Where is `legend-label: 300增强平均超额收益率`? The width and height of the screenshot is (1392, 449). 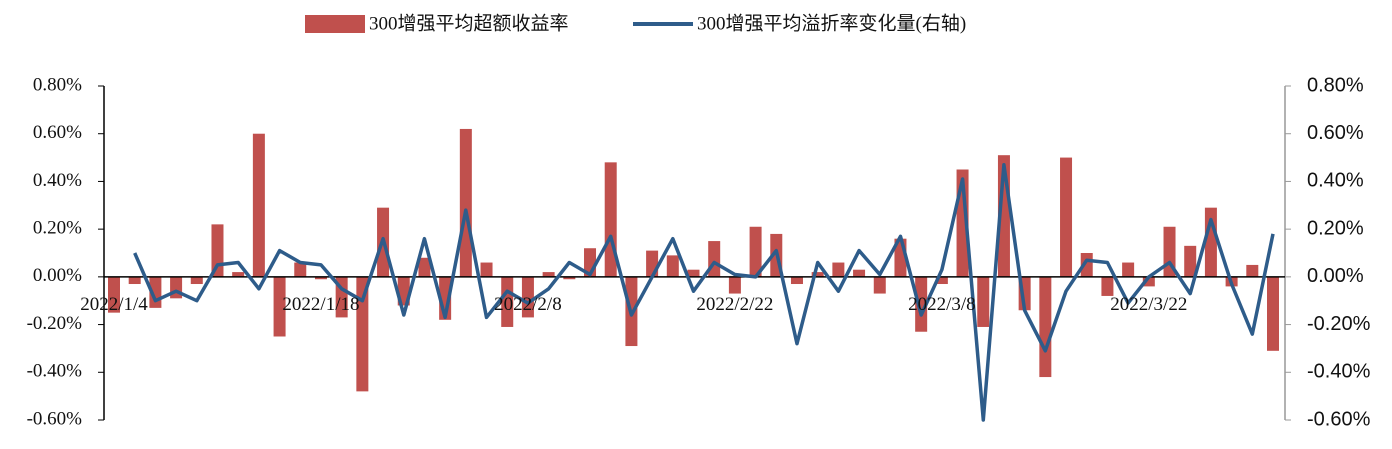 legend-label: 300增强平均超额收益率 is located at coordinates (469, 23).